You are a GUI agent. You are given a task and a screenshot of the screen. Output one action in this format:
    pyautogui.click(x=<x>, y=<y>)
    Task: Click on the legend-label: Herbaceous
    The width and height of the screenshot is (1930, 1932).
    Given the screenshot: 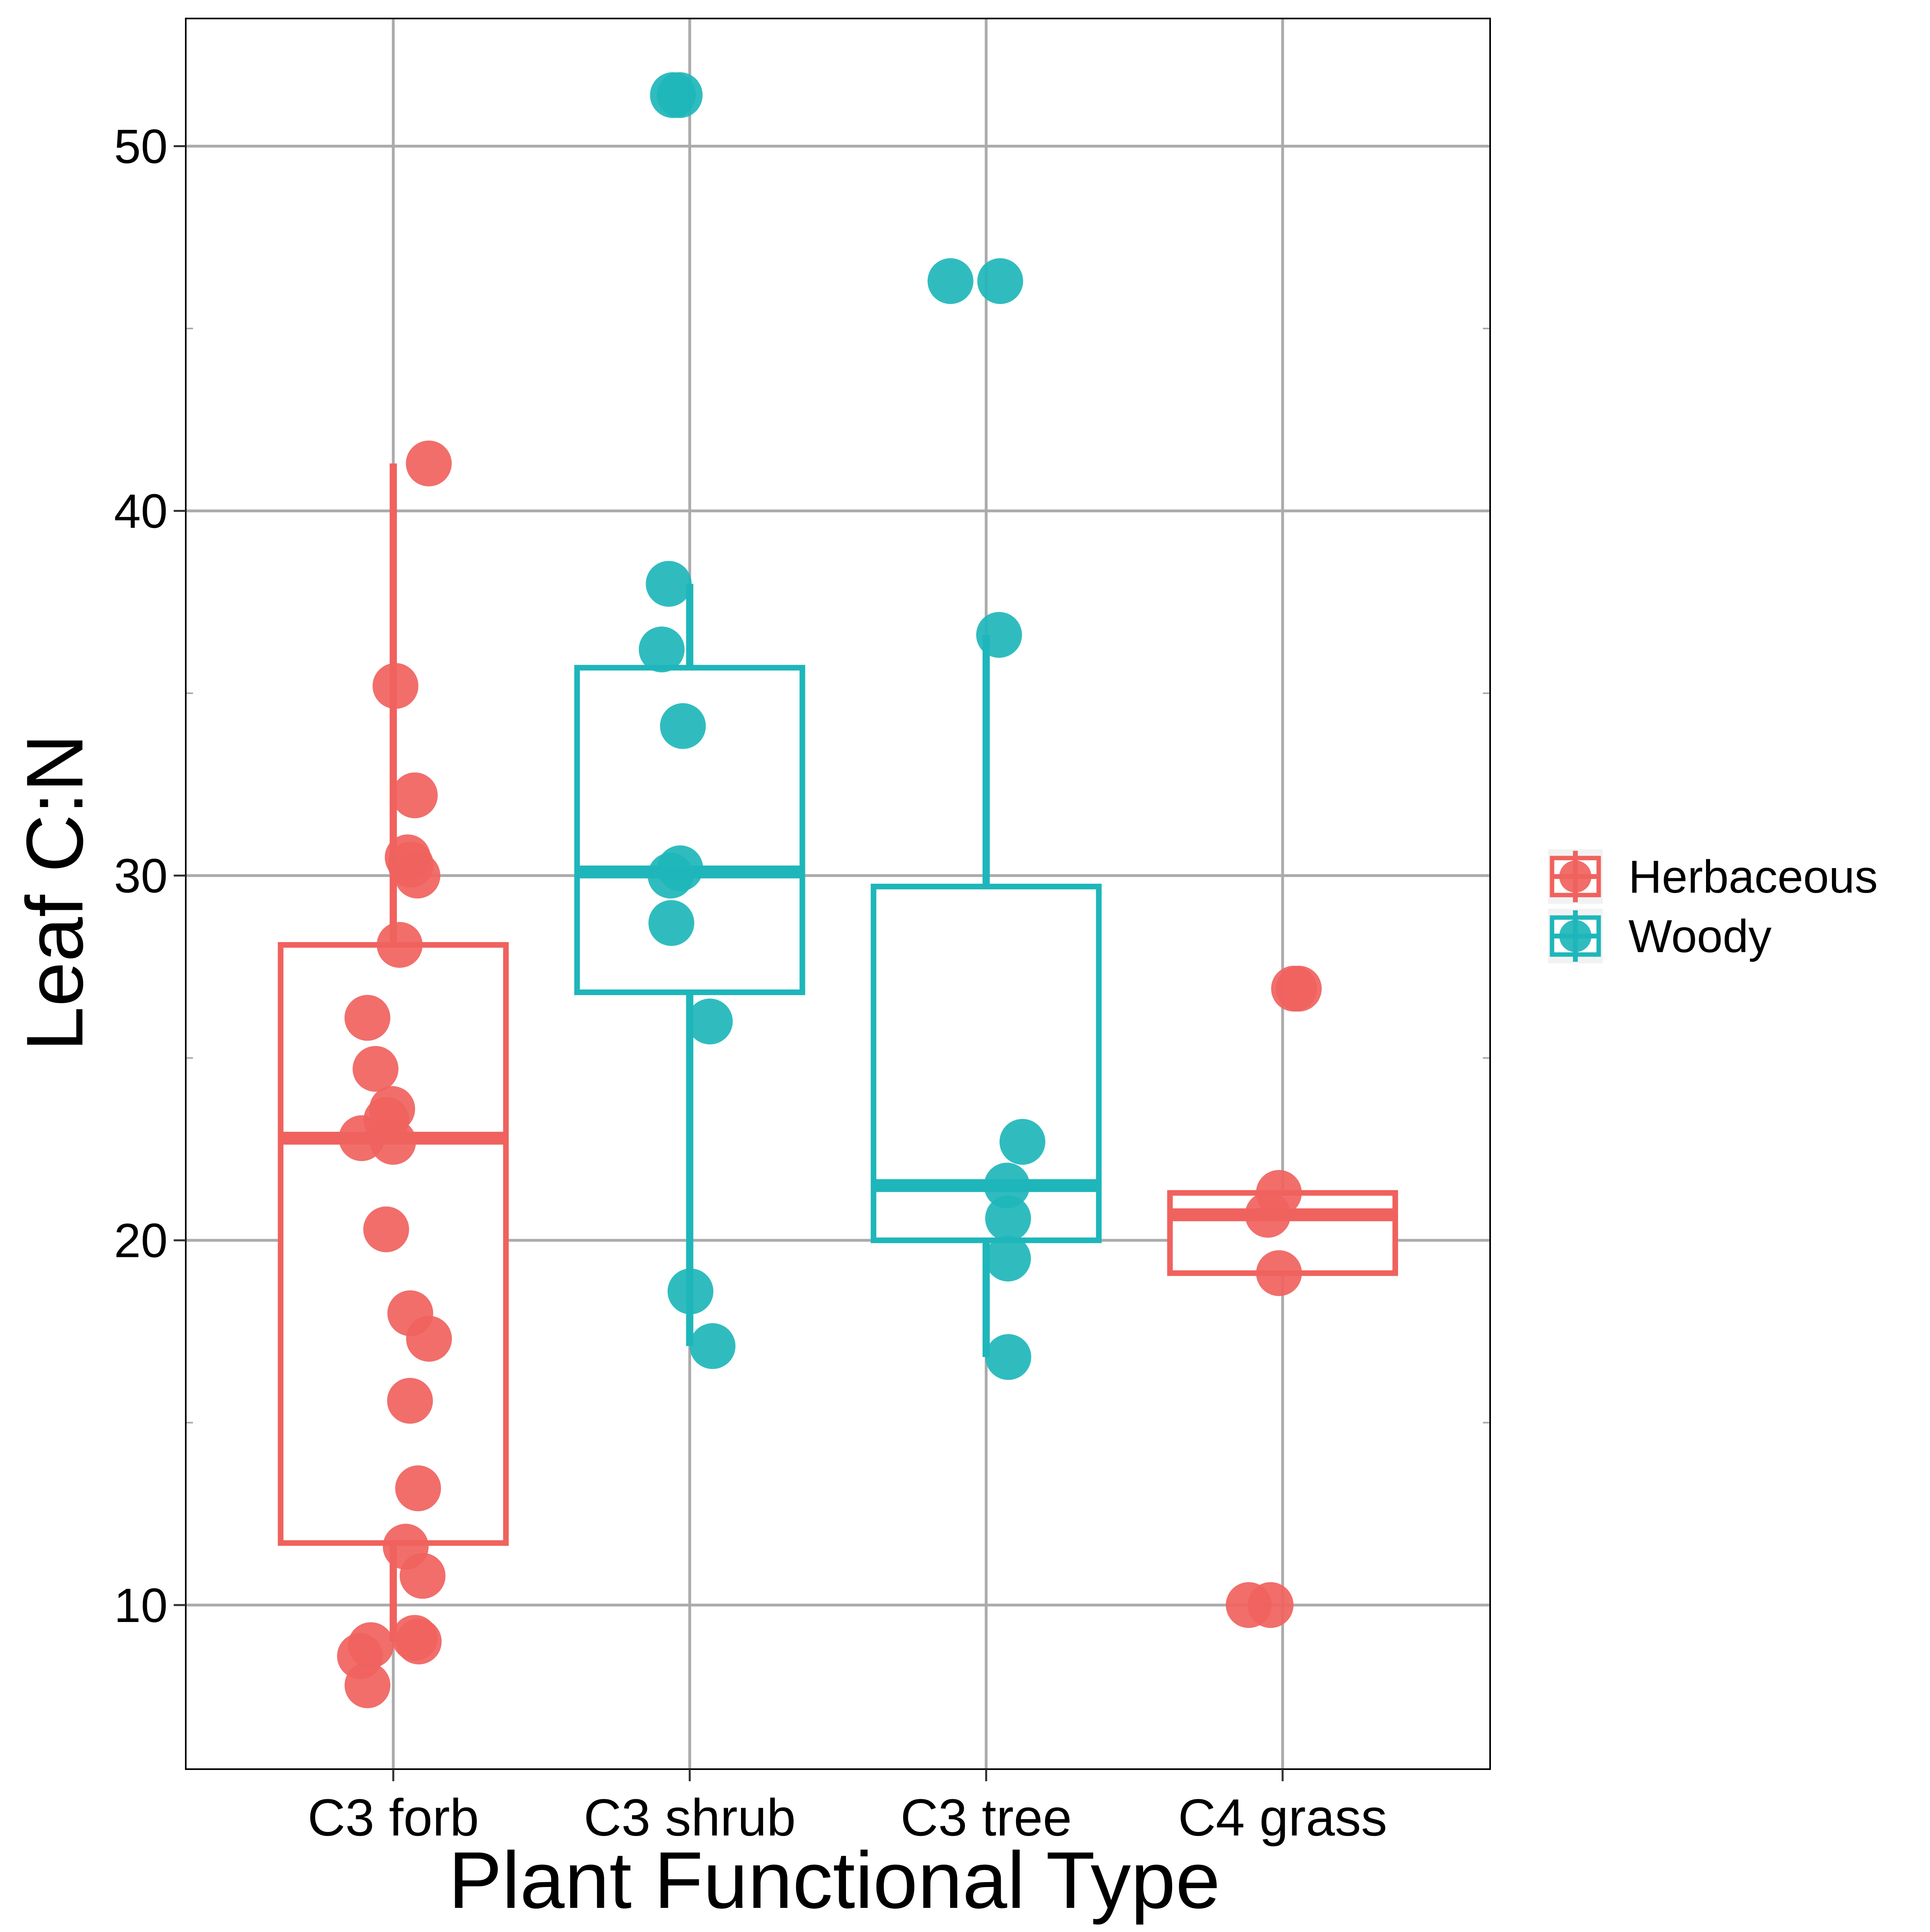 What is the action you would take?
    pyautogui.click(x=1753, y=877)
    